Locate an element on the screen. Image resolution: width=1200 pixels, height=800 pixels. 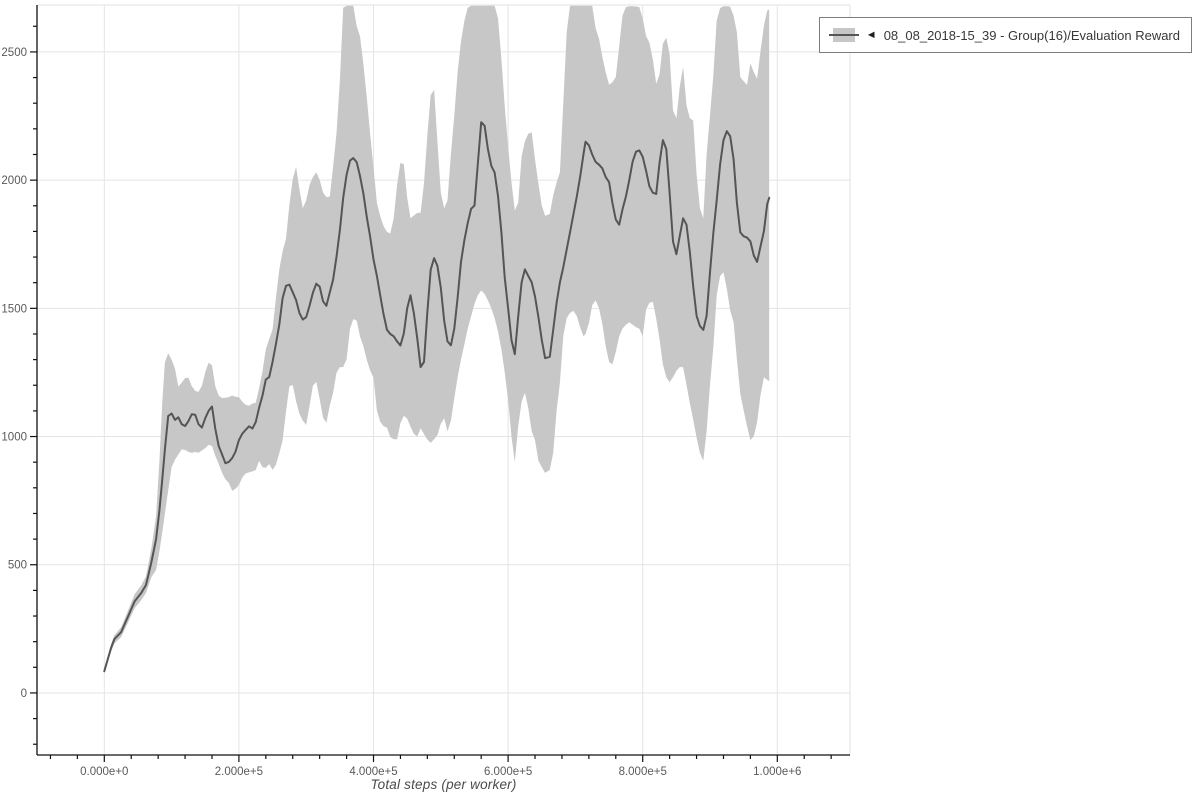
x-tick-label: 6.000e+5 is located at coordinates (508, 772).